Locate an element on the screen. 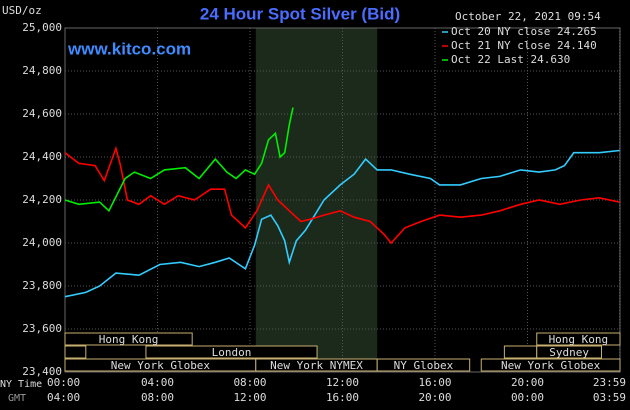 This screenshot has width=630, height=410. session-label: London is located at coordinates (232, 352).